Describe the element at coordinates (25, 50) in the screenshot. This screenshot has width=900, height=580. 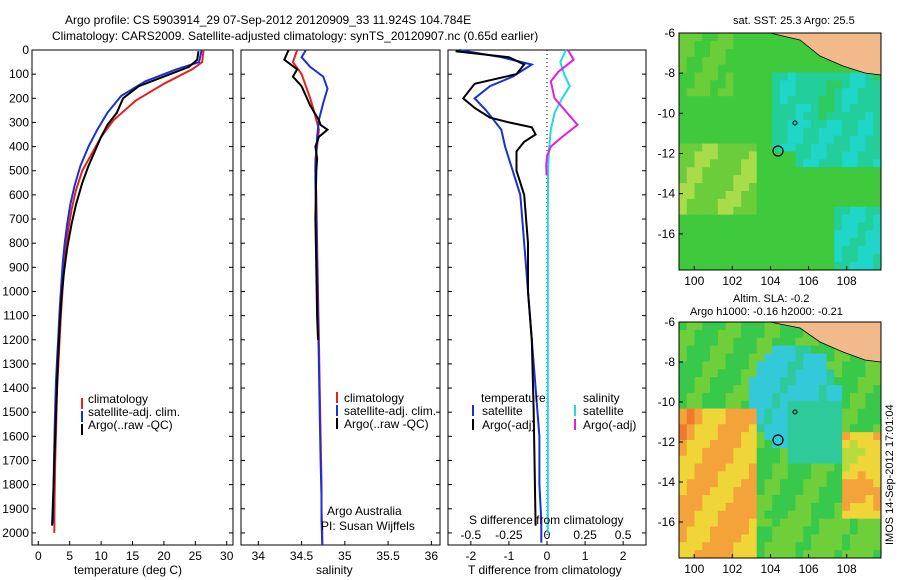
I see `y-tick-label: 0` at that location.